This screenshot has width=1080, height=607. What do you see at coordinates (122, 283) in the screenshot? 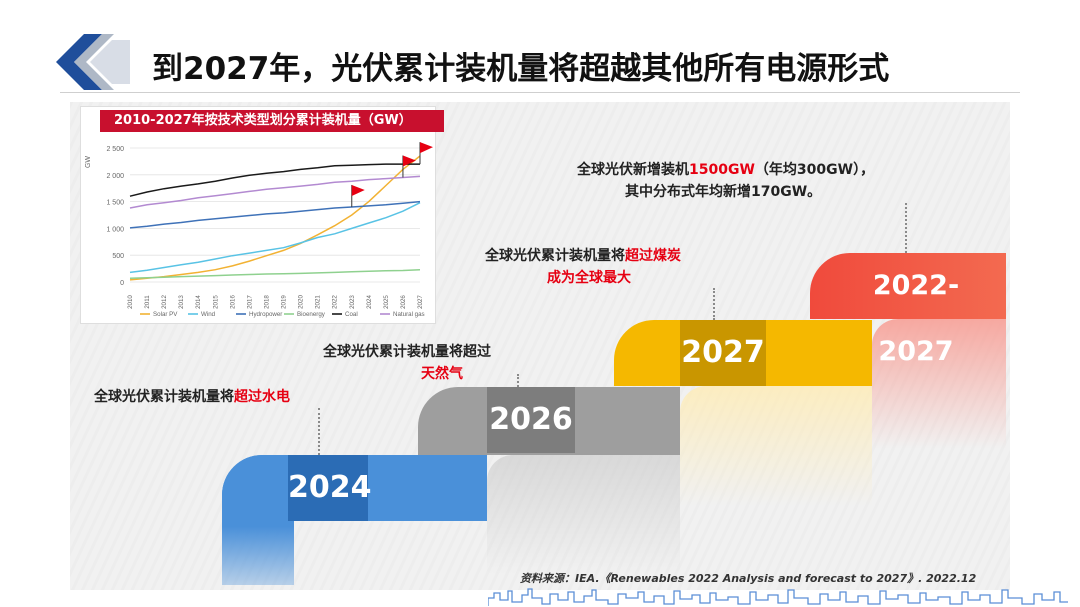
I see `y-tick-label: 0` at bounding box center [122, 283].